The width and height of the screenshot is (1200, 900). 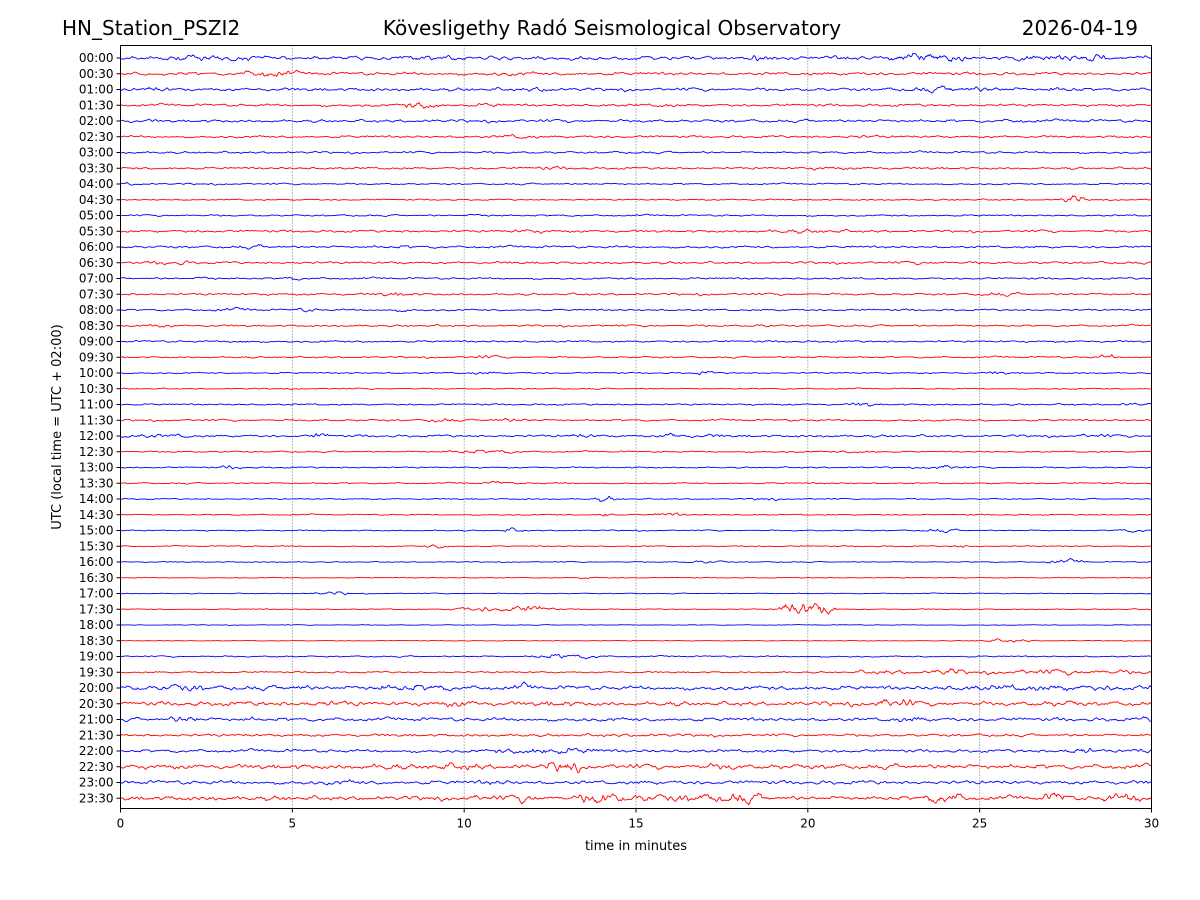 What do you see at coordinates (57, 426) in the screenshot?
I see `y-axis-label: UTC (local time = UTC + 02:00)` at bounding box center [57, 426].